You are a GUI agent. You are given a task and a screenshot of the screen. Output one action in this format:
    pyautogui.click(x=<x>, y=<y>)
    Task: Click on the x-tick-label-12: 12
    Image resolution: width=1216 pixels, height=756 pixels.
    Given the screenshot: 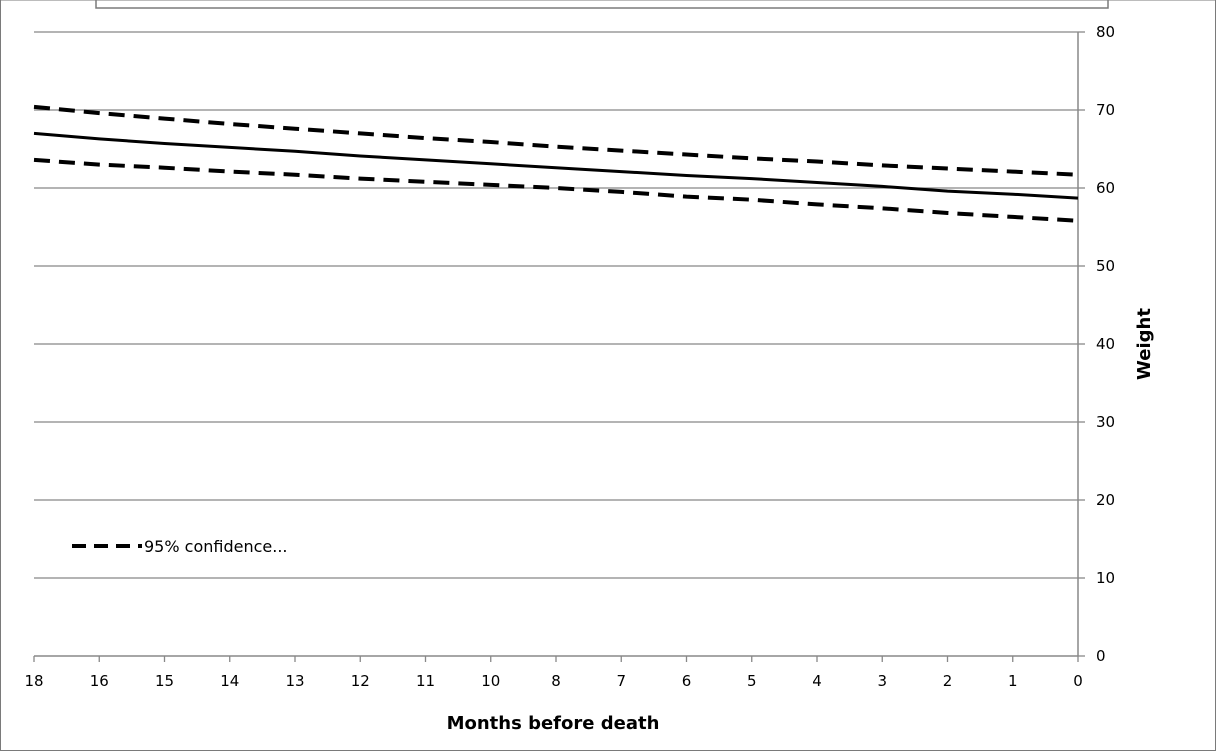 What is the action you would take?
    pyautogui.click(x=360, y=681)
    